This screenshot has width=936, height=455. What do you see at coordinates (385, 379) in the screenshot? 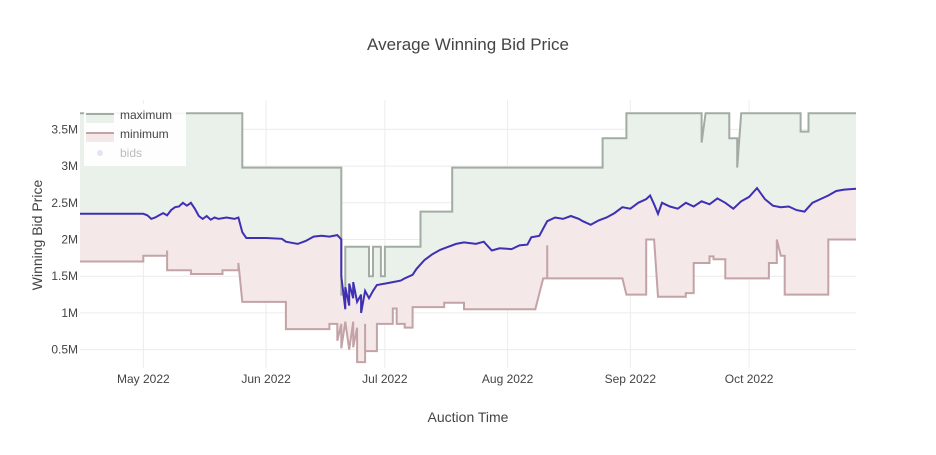
I see `x-tick-label: Jul 2022` at bounding box center [385, 379].